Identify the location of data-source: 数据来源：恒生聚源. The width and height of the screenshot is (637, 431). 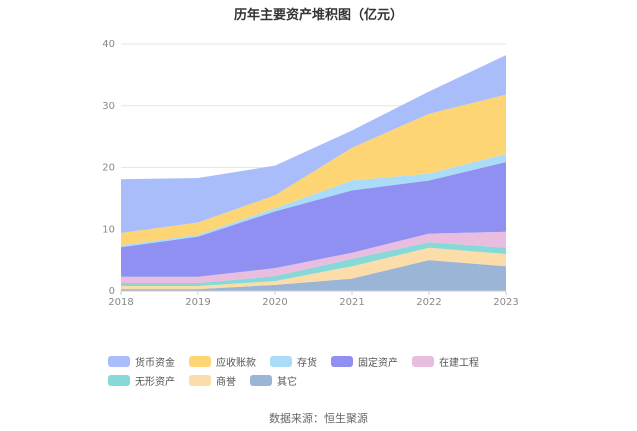
(318, 418).